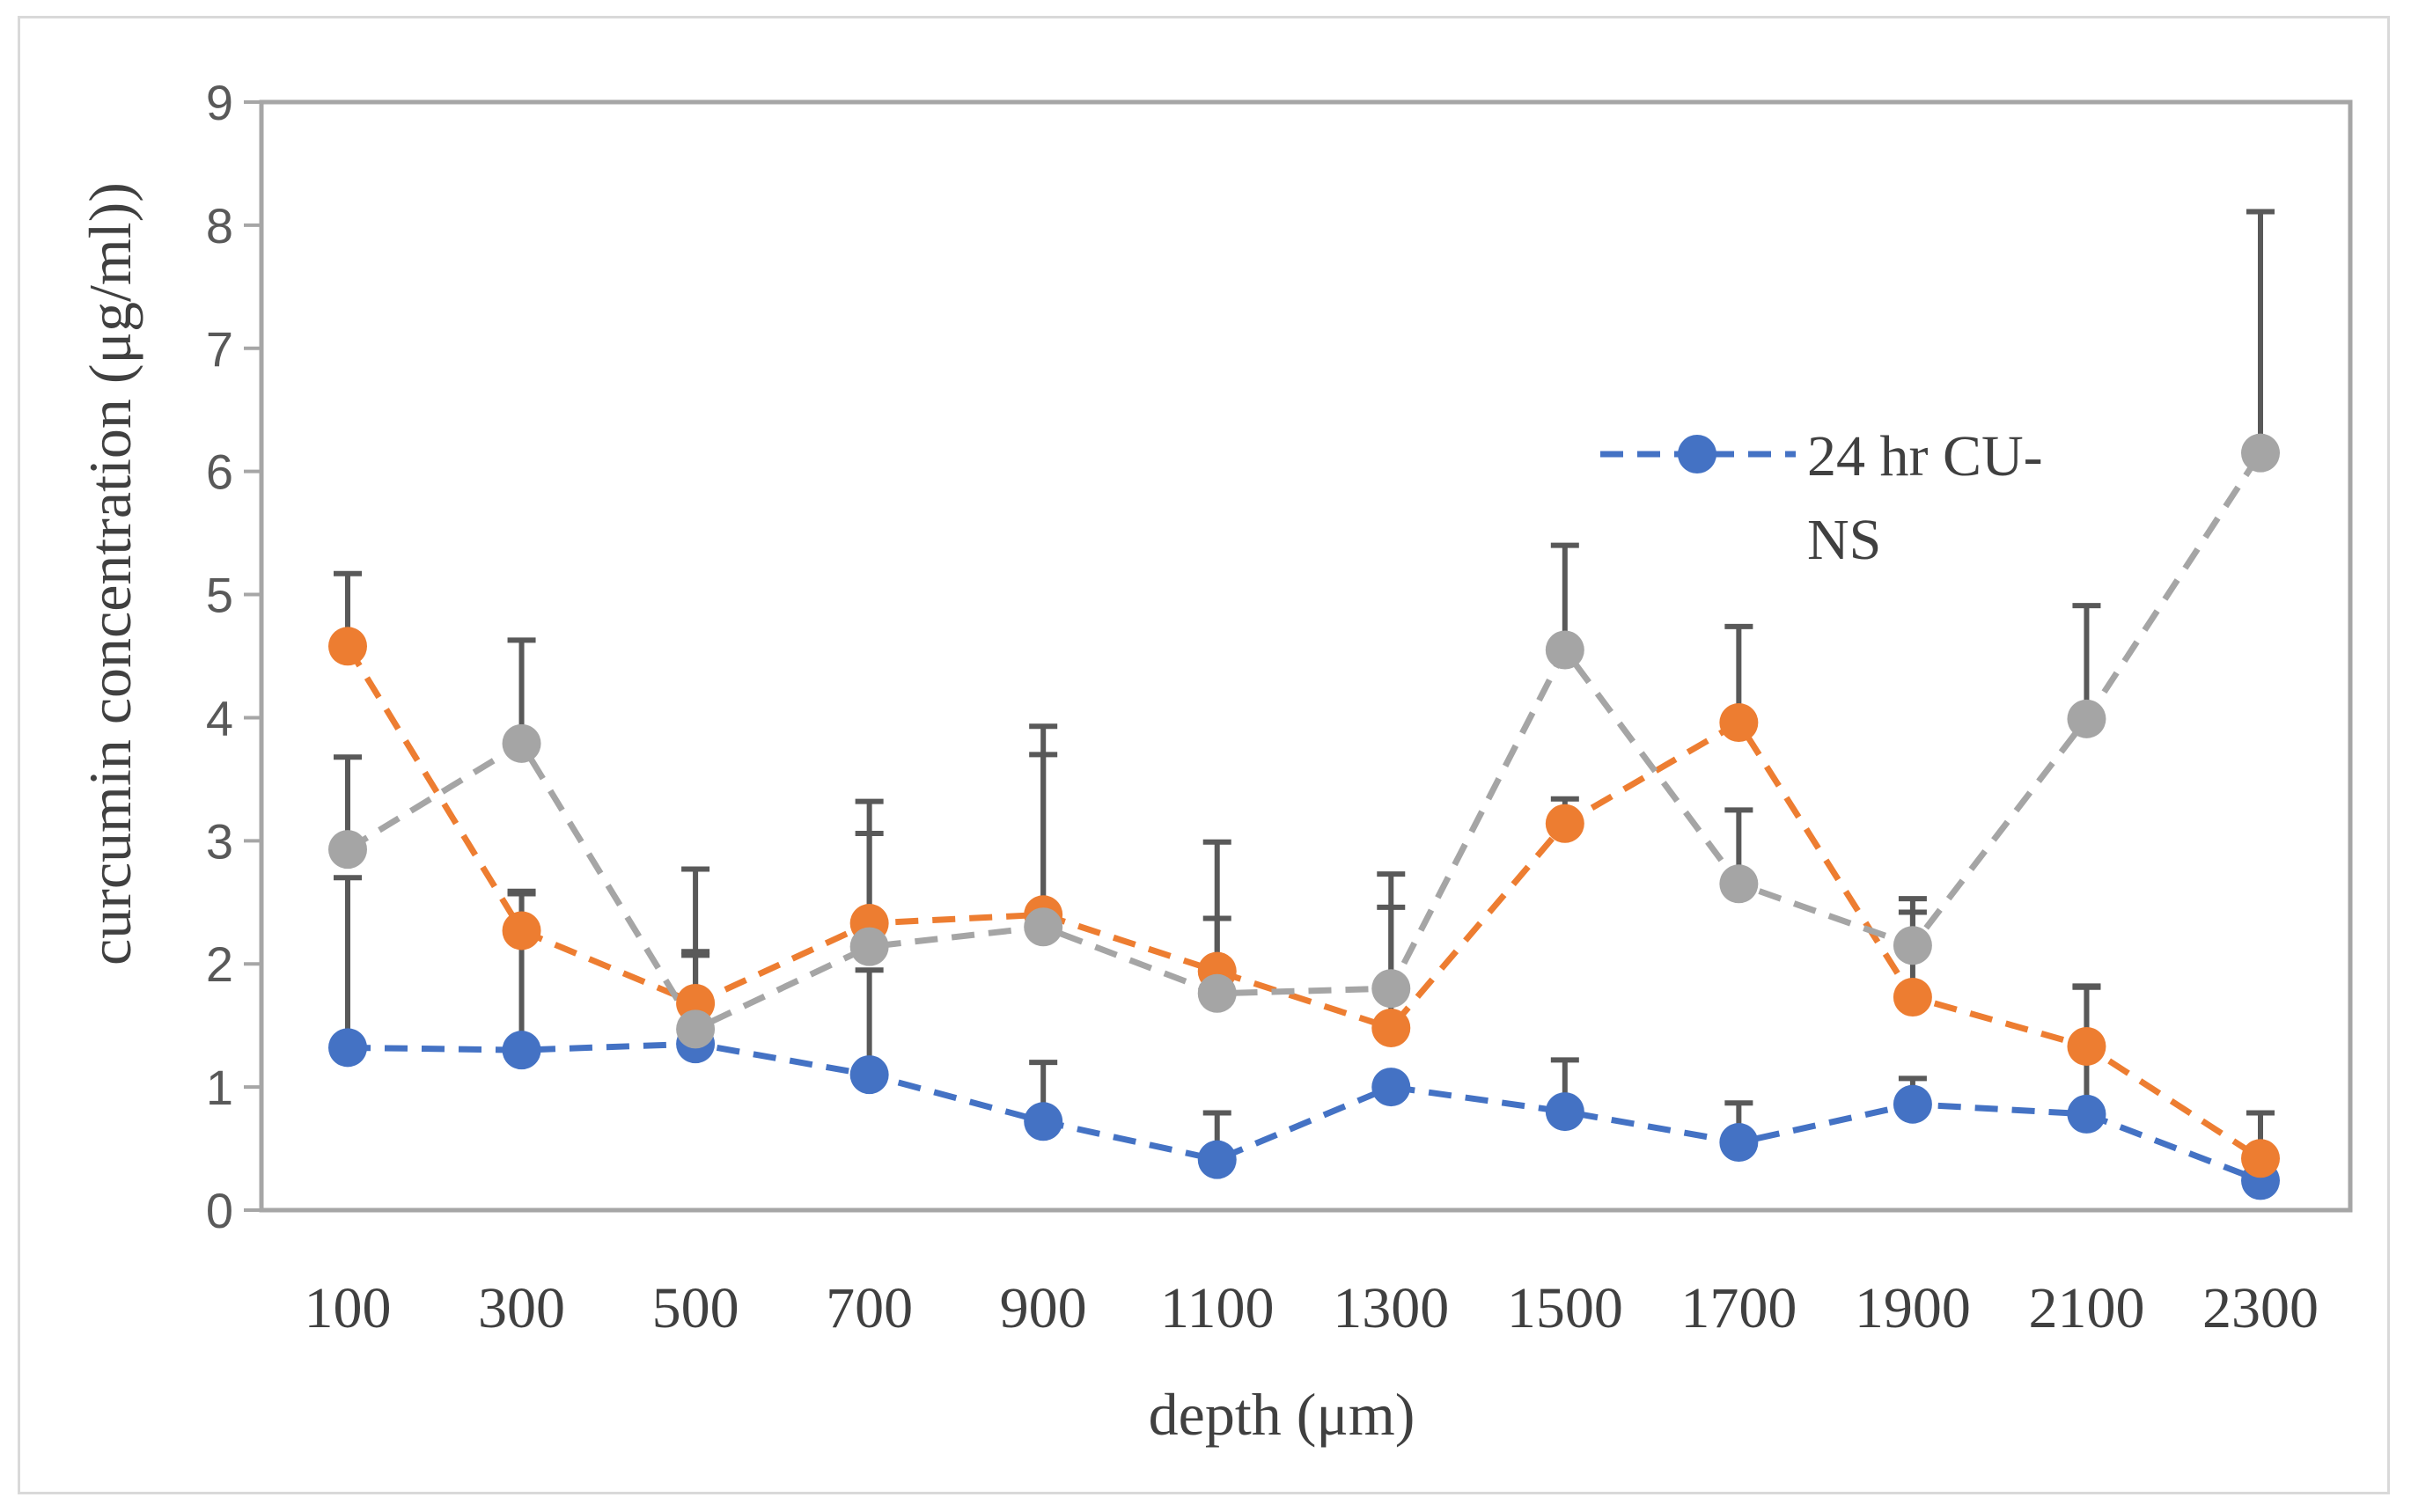 This screenshot has width=2411, height=1512. What do you see at coordinates (1043, 1308) in the screenshot?
I see `x-tick-label: 900` at bounding box center [1043, 1308].